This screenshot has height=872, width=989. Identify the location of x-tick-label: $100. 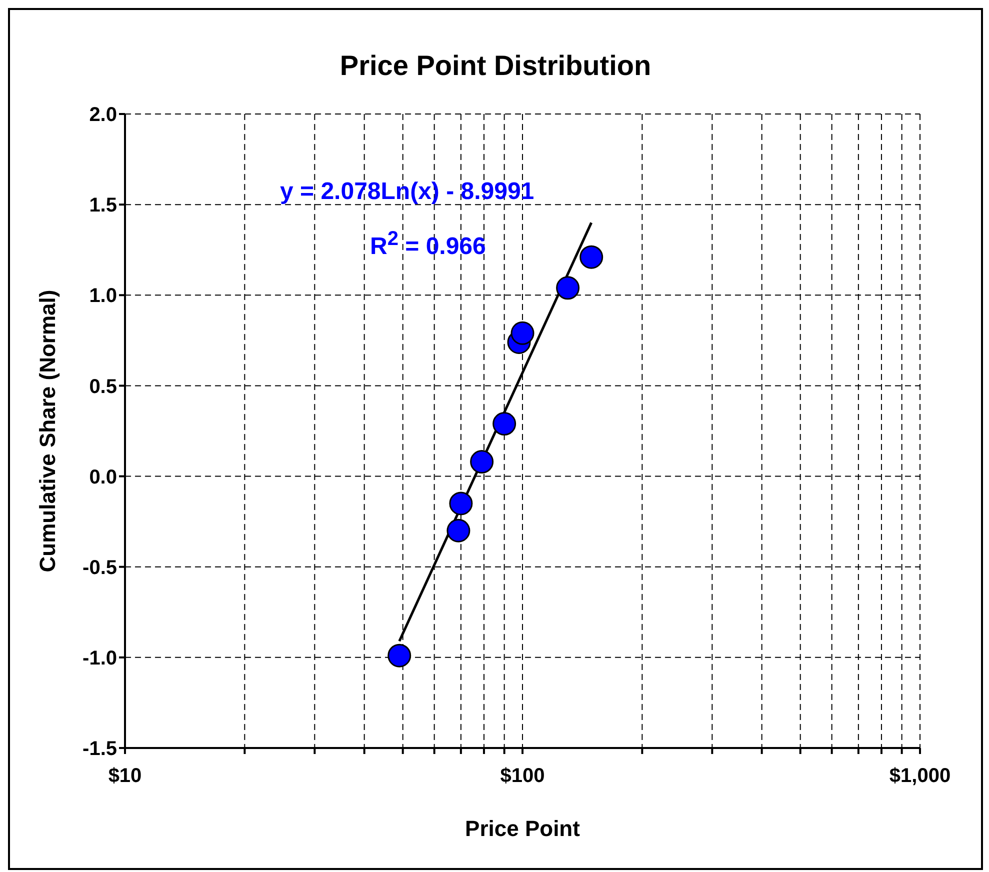
(522, 776).